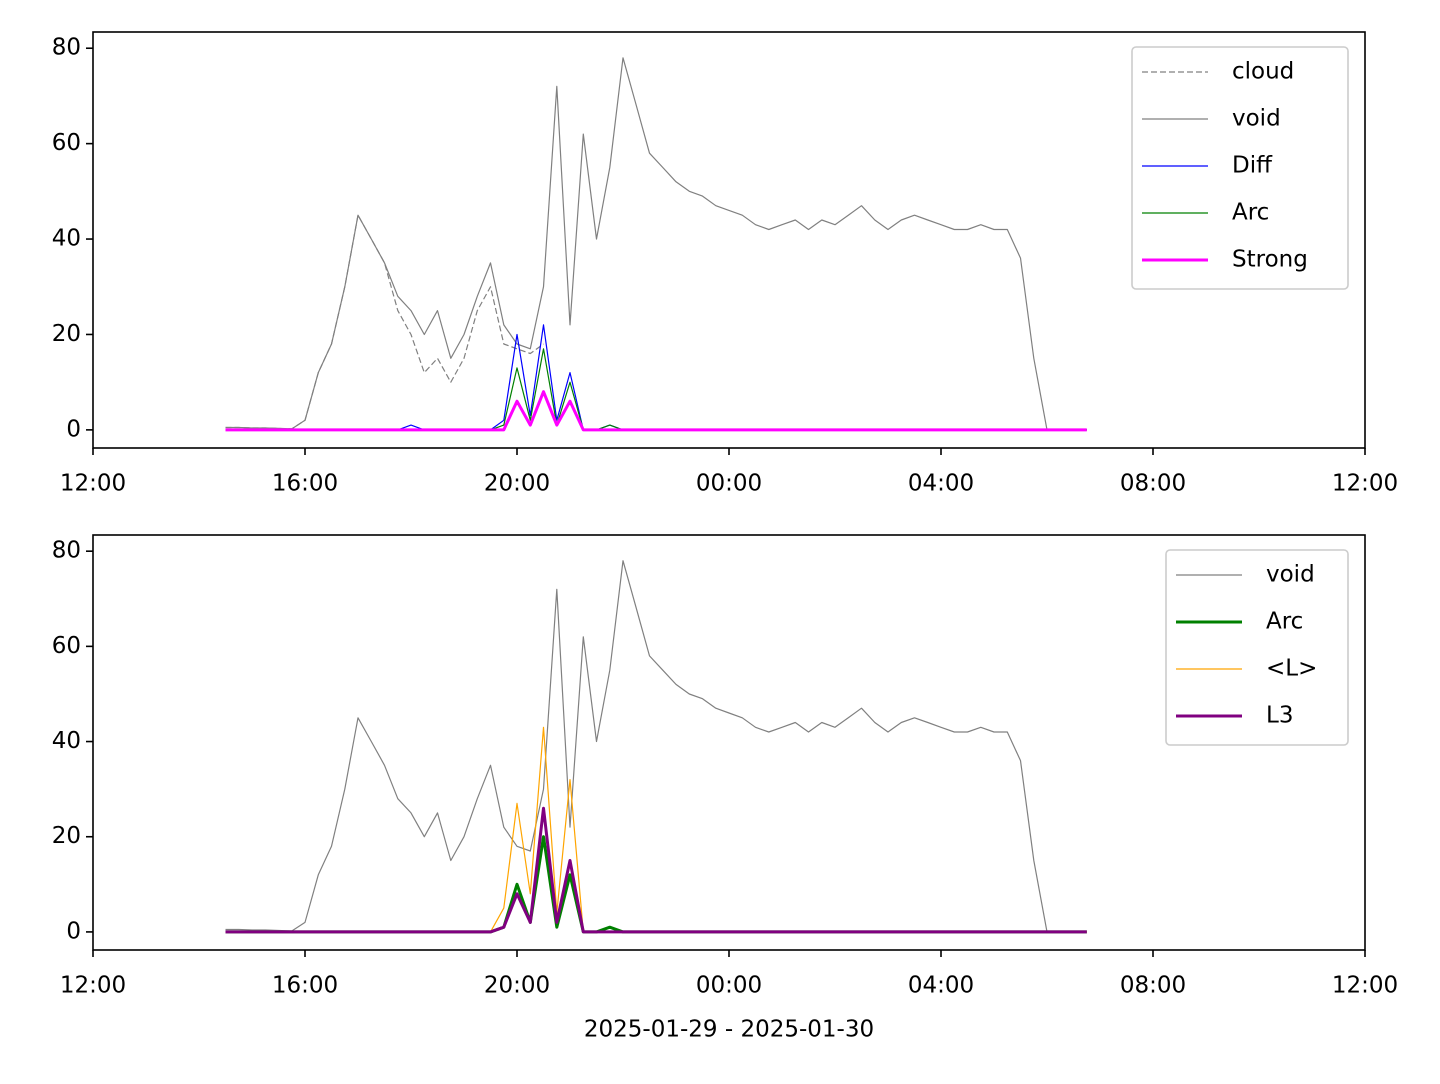  Describe the element at coordinates (1279, 716) in the screenshot. I see `legend-label: L3` at that location.